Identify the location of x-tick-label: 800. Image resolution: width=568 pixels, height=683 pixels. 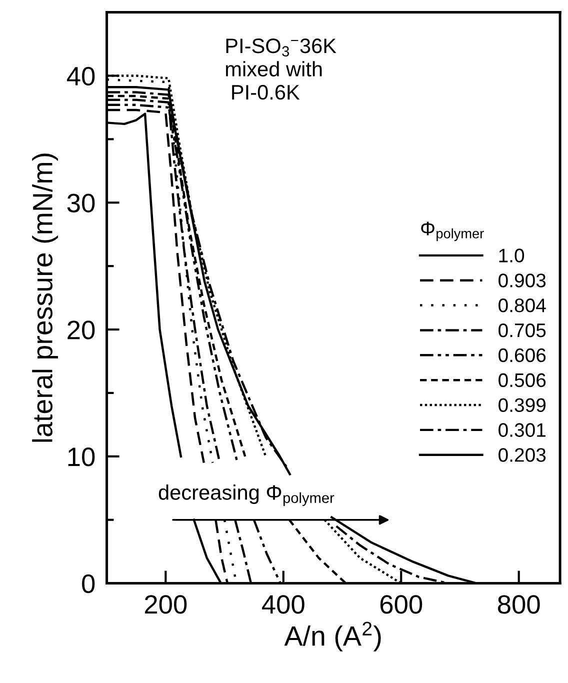
(519, 604).